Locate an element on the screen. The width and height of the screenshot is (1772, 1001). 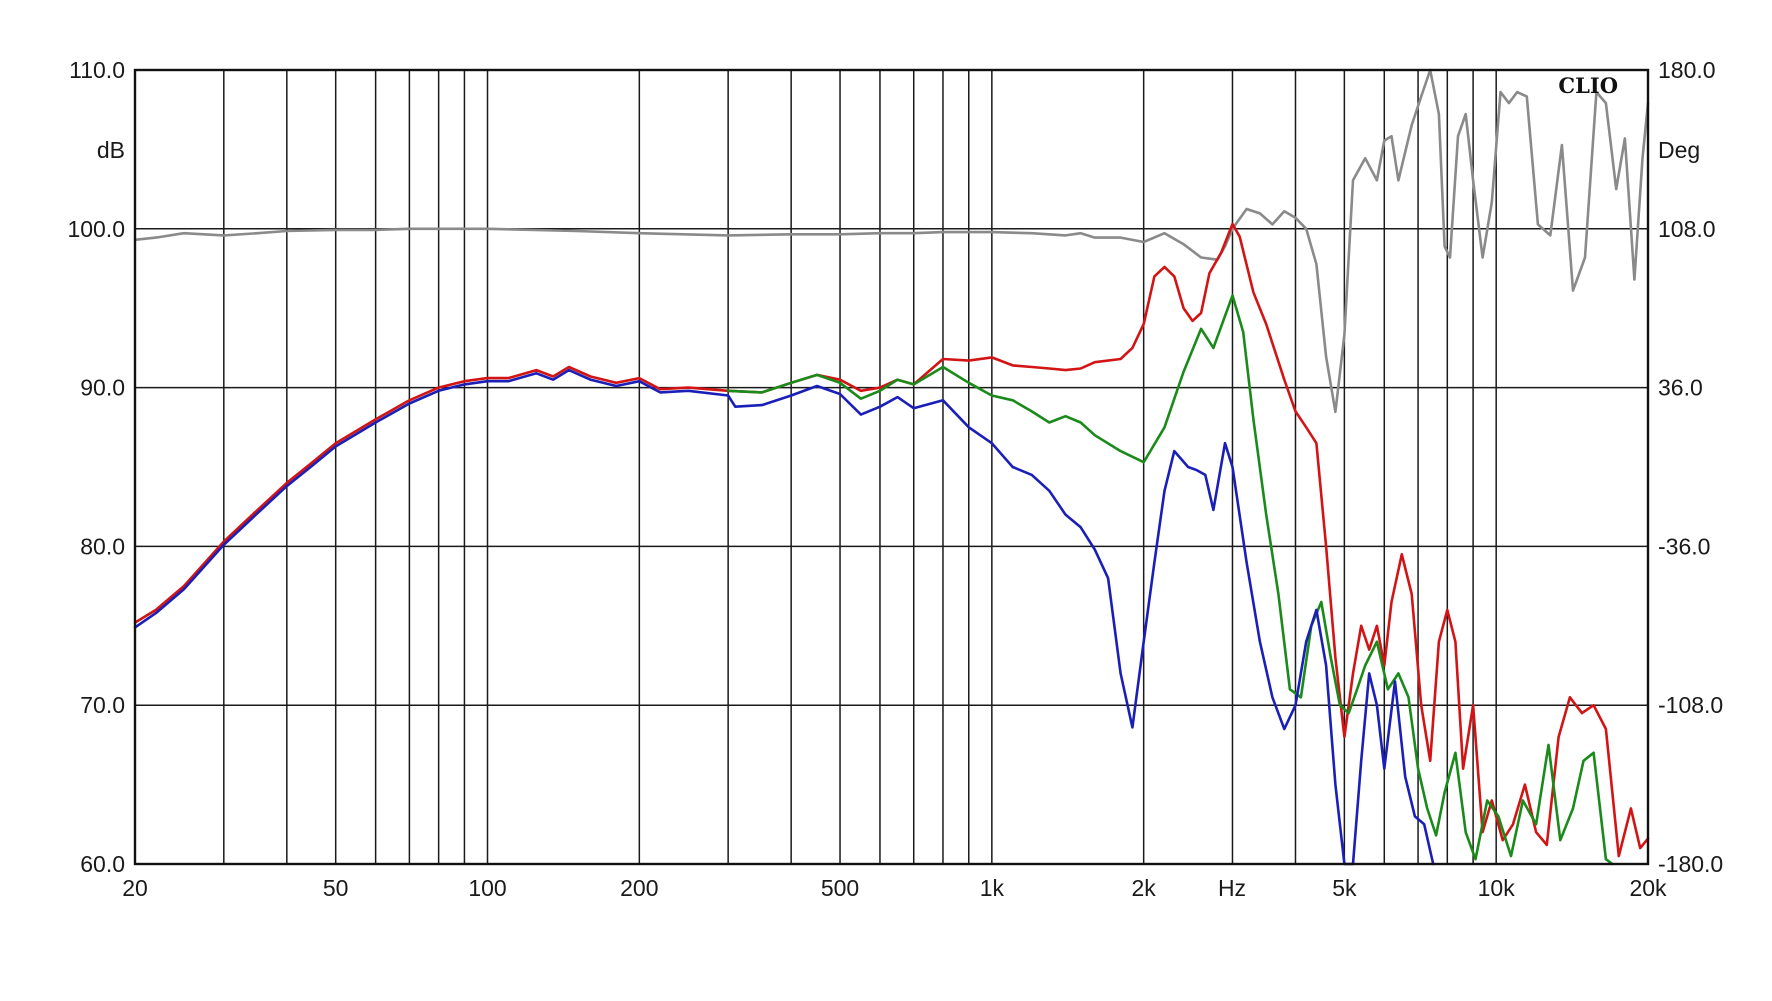
brand-logo-text: CLIO is located at coordinates (1588, 85).